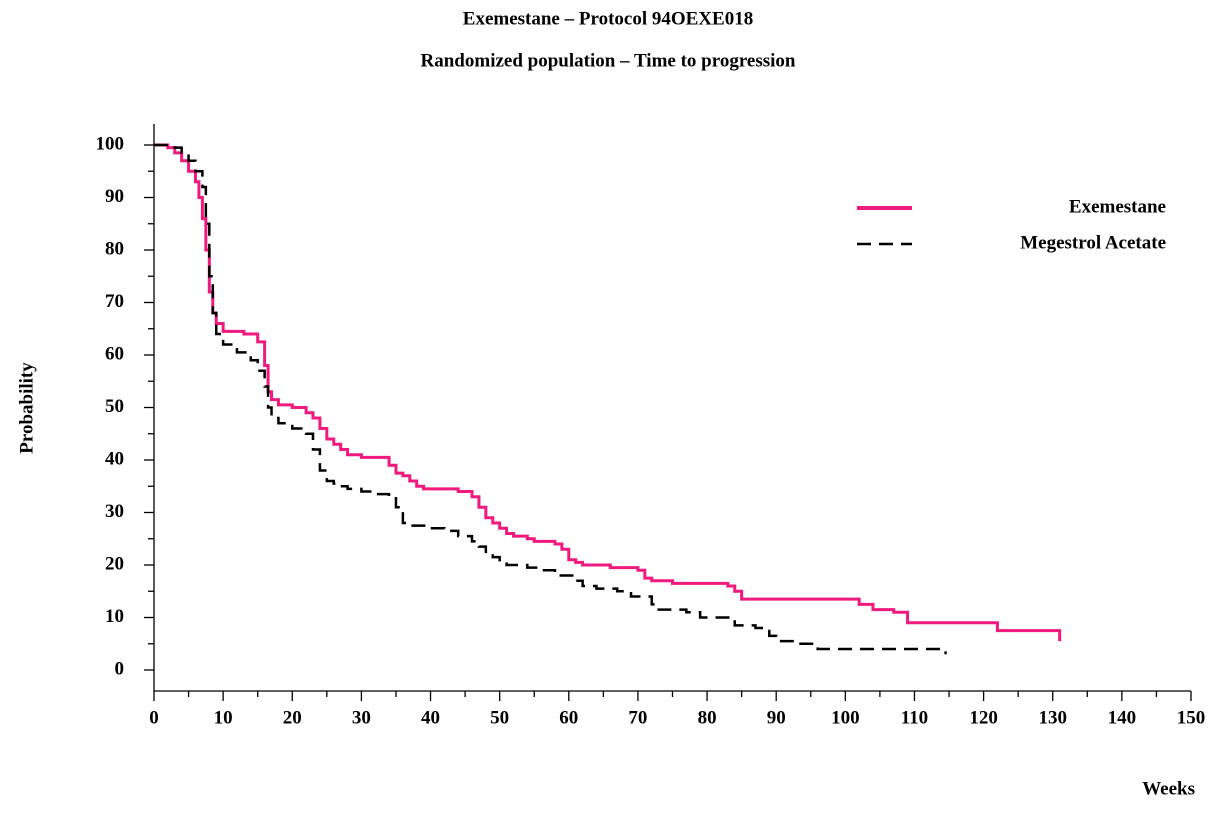 This screenshot has height=833, width=1216. Describe the element at coordinates (26, 408) in the screenshot. I see `y-axis-label: Probability` at that location.